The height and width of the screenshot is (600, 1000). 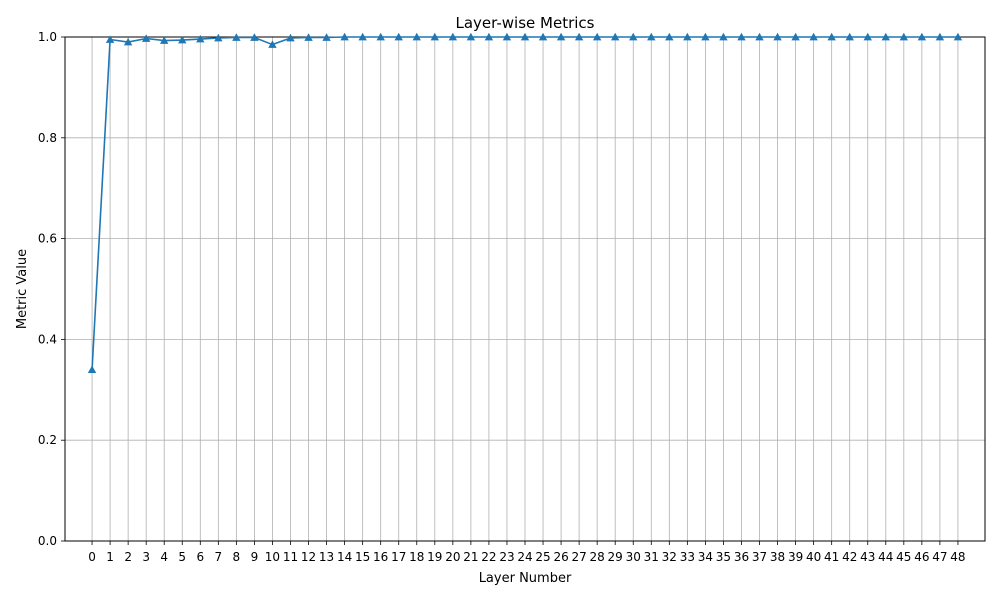 I want to click on x-tick-label: 35, so click(x=723, y=557).